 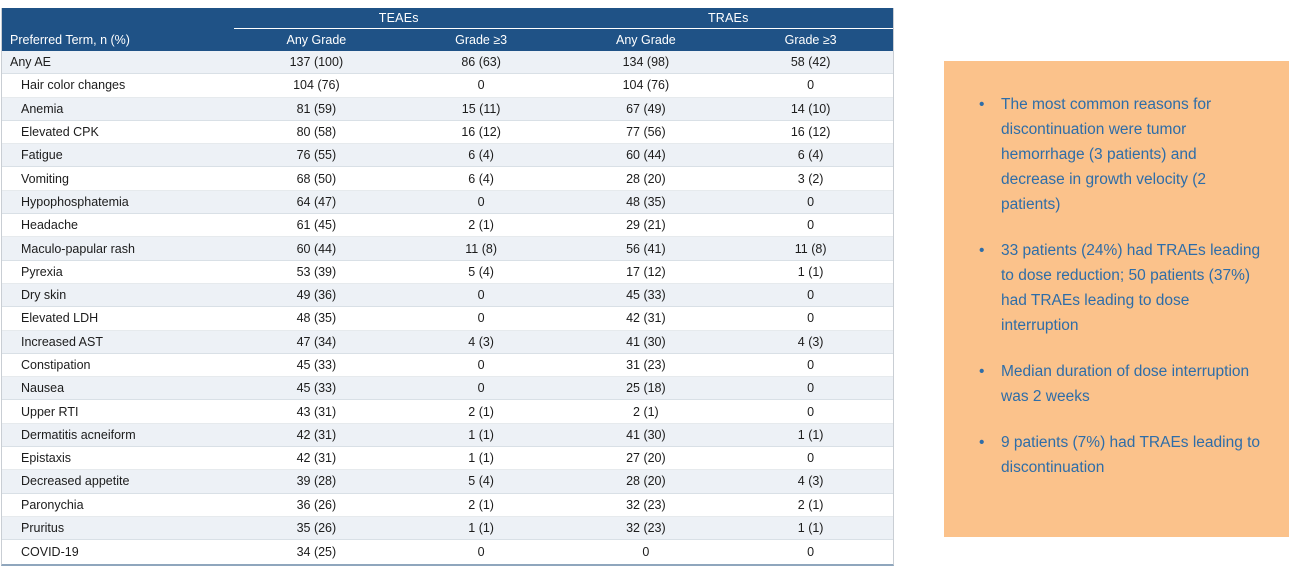 What do you see at coordinates (316, 248) in the screenshot?
I see `value-cell: 60 (44)` at bounding box center [316, 248].